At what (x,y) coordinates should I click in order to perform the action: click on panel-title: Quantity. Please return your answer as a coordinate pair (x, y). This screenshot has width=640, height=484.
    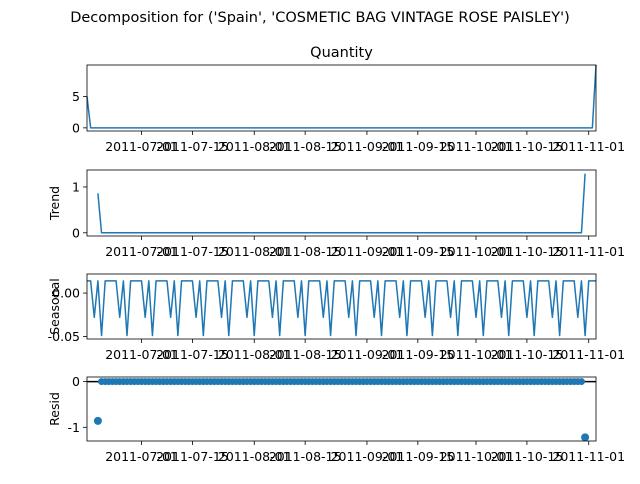
    Looking at the image, I should click on (341, 53).